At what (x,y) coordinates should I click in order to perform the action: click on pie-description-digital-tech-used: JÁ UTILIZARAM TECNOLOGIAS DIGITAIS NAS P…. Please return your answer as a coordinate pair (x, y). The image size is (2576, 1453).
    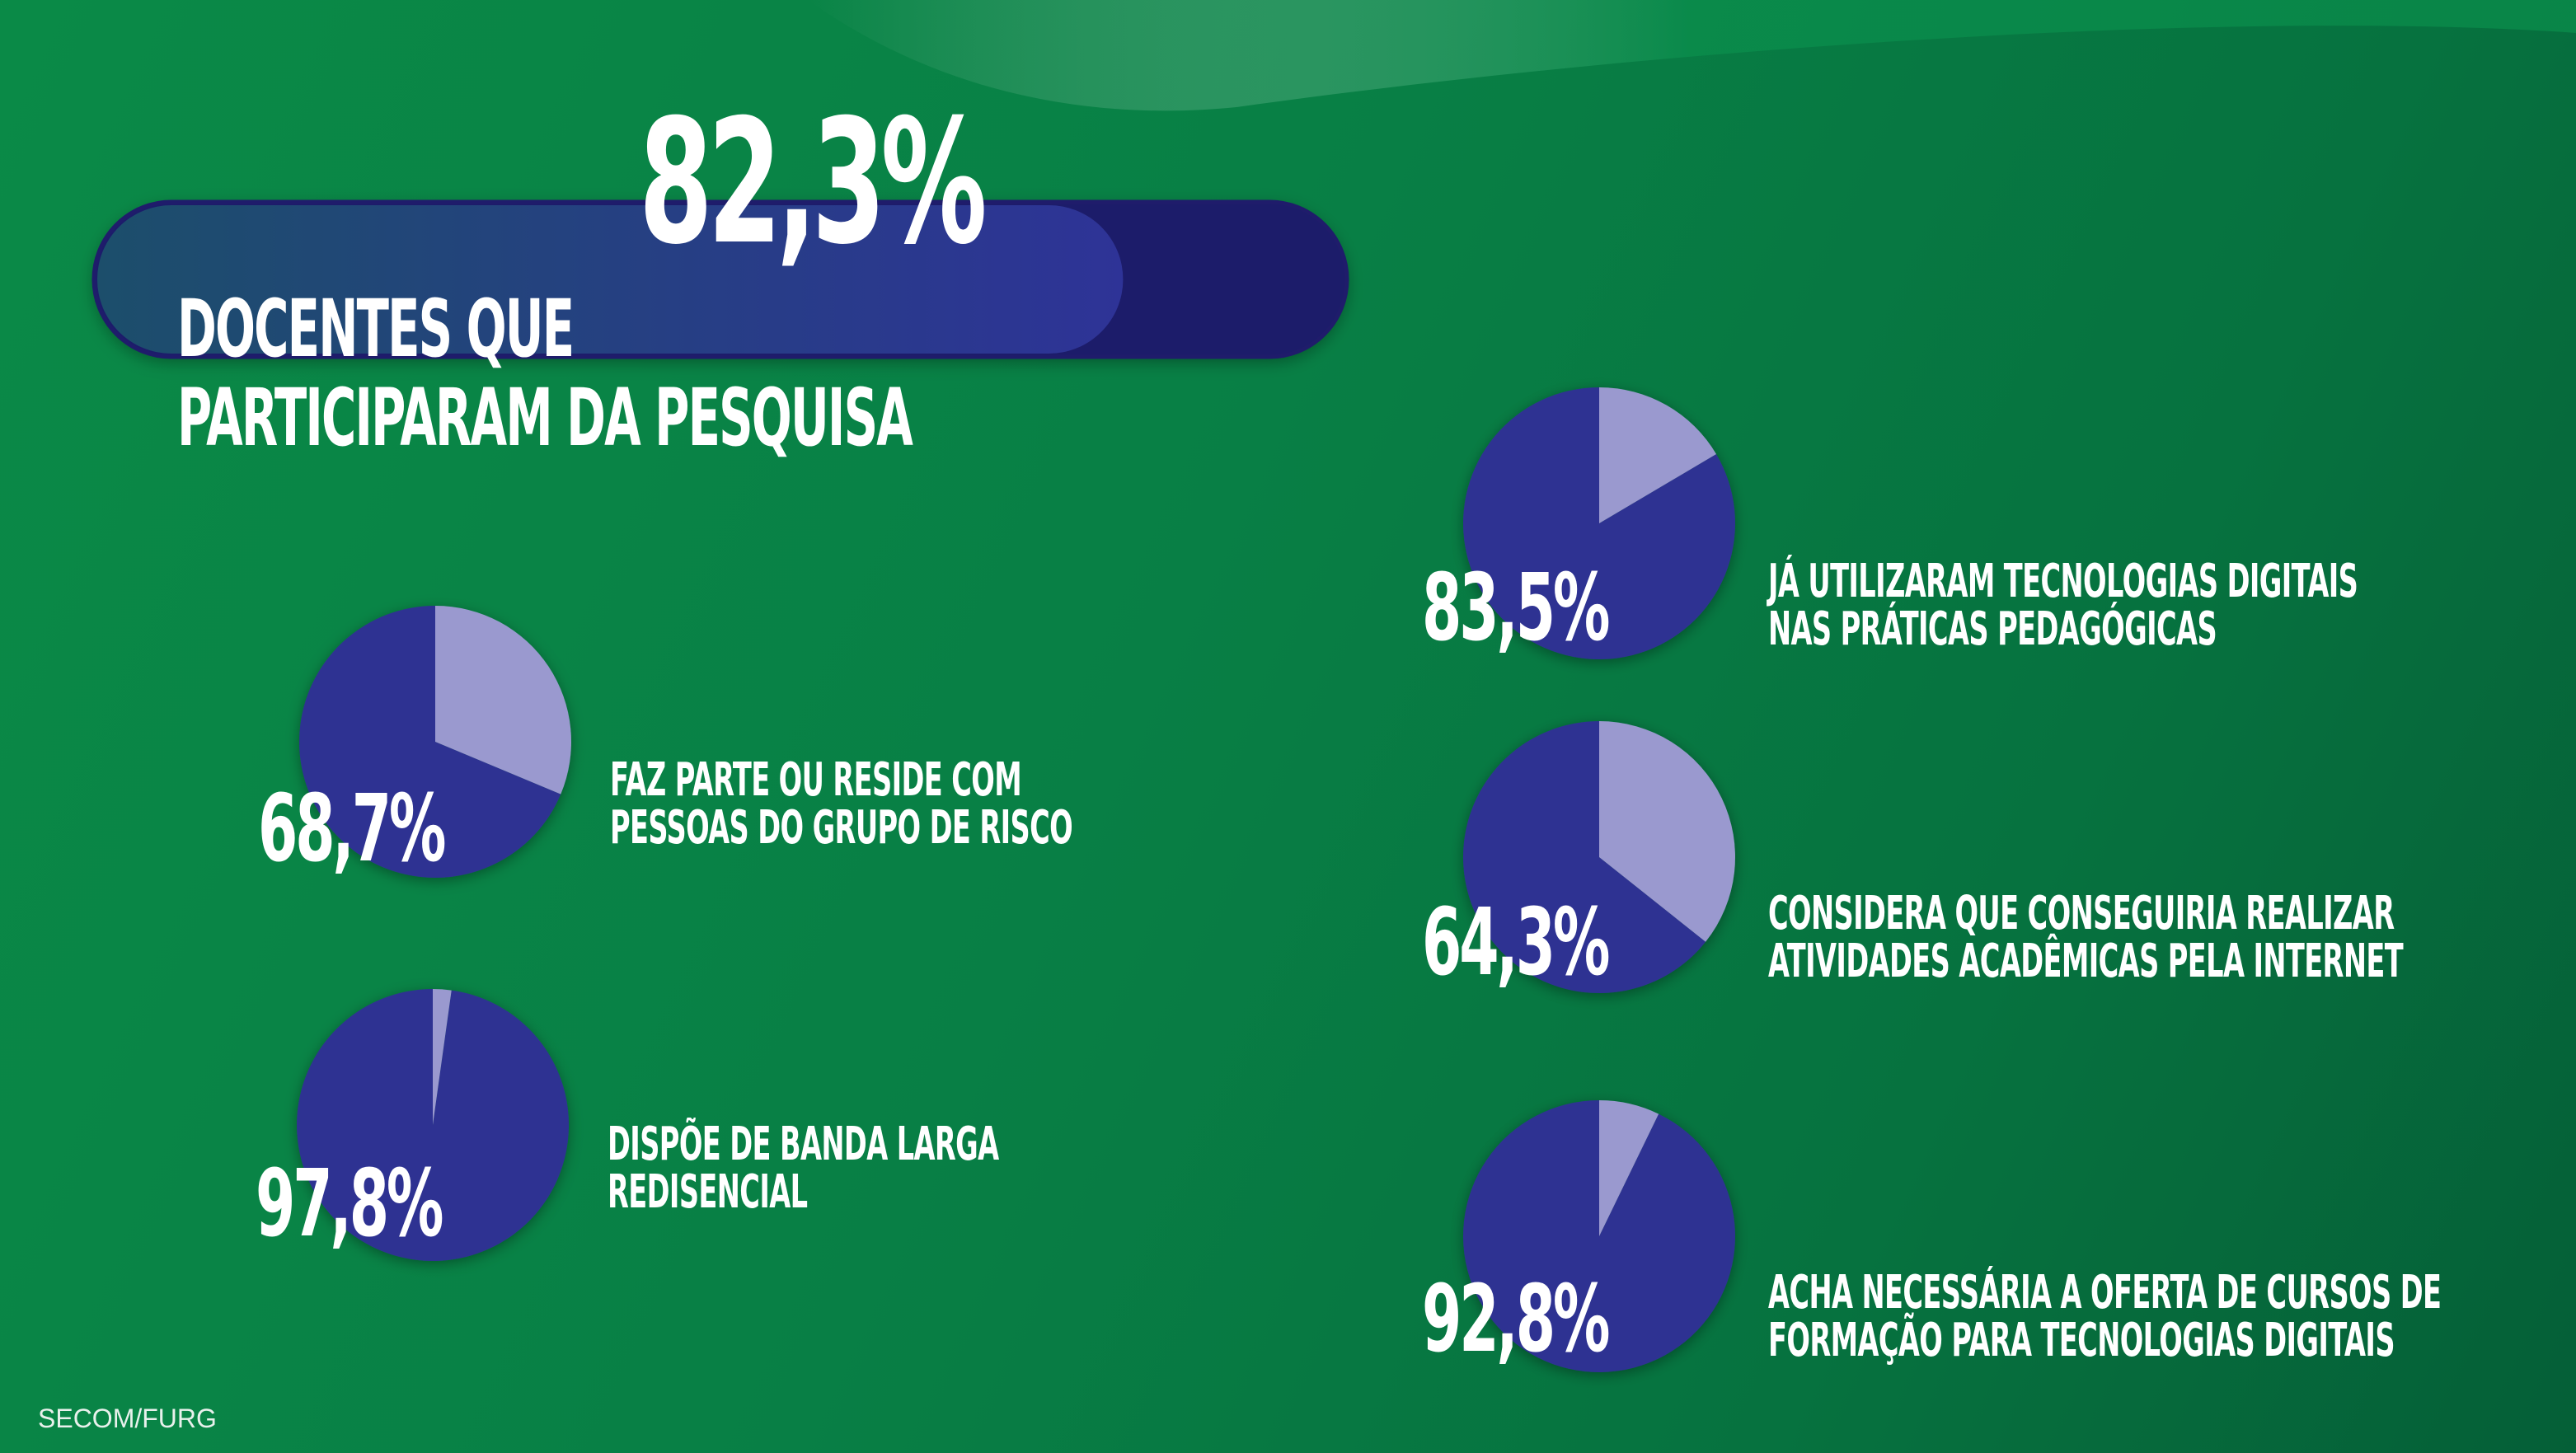
    Looking at the image, I should click on (2063, 606).